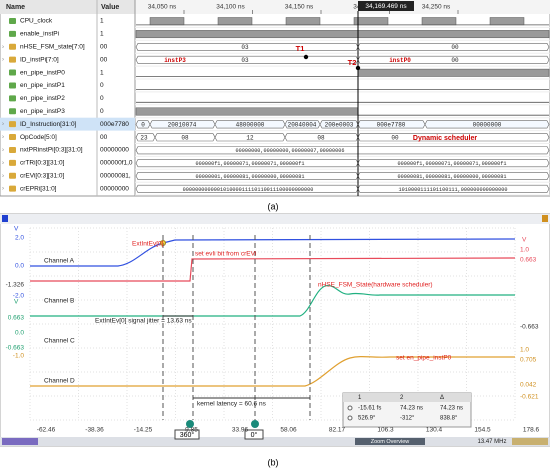 The image size is (550, 469). Describe the element at coordinates (162, 7) in the screenshot. I see `time-label: 34,050 ns` at that location.